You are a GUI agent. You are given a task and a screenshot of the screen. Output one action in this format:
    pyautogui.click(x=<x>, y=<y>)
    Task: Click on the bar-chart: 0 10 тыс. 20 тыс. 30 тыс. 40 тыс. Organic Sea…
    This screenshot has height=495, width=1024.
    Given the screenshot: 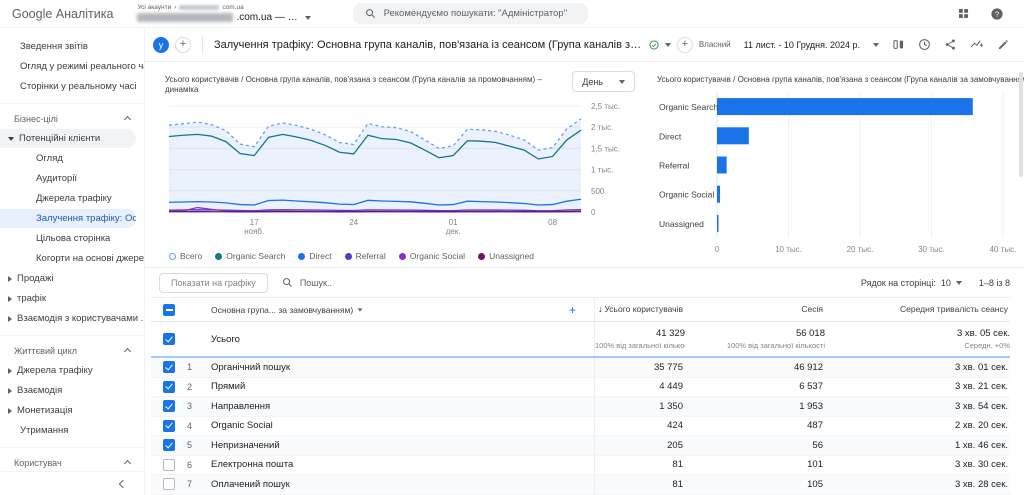 What is the action you would take?
    pyautogui.click(x=838, y=174)
    